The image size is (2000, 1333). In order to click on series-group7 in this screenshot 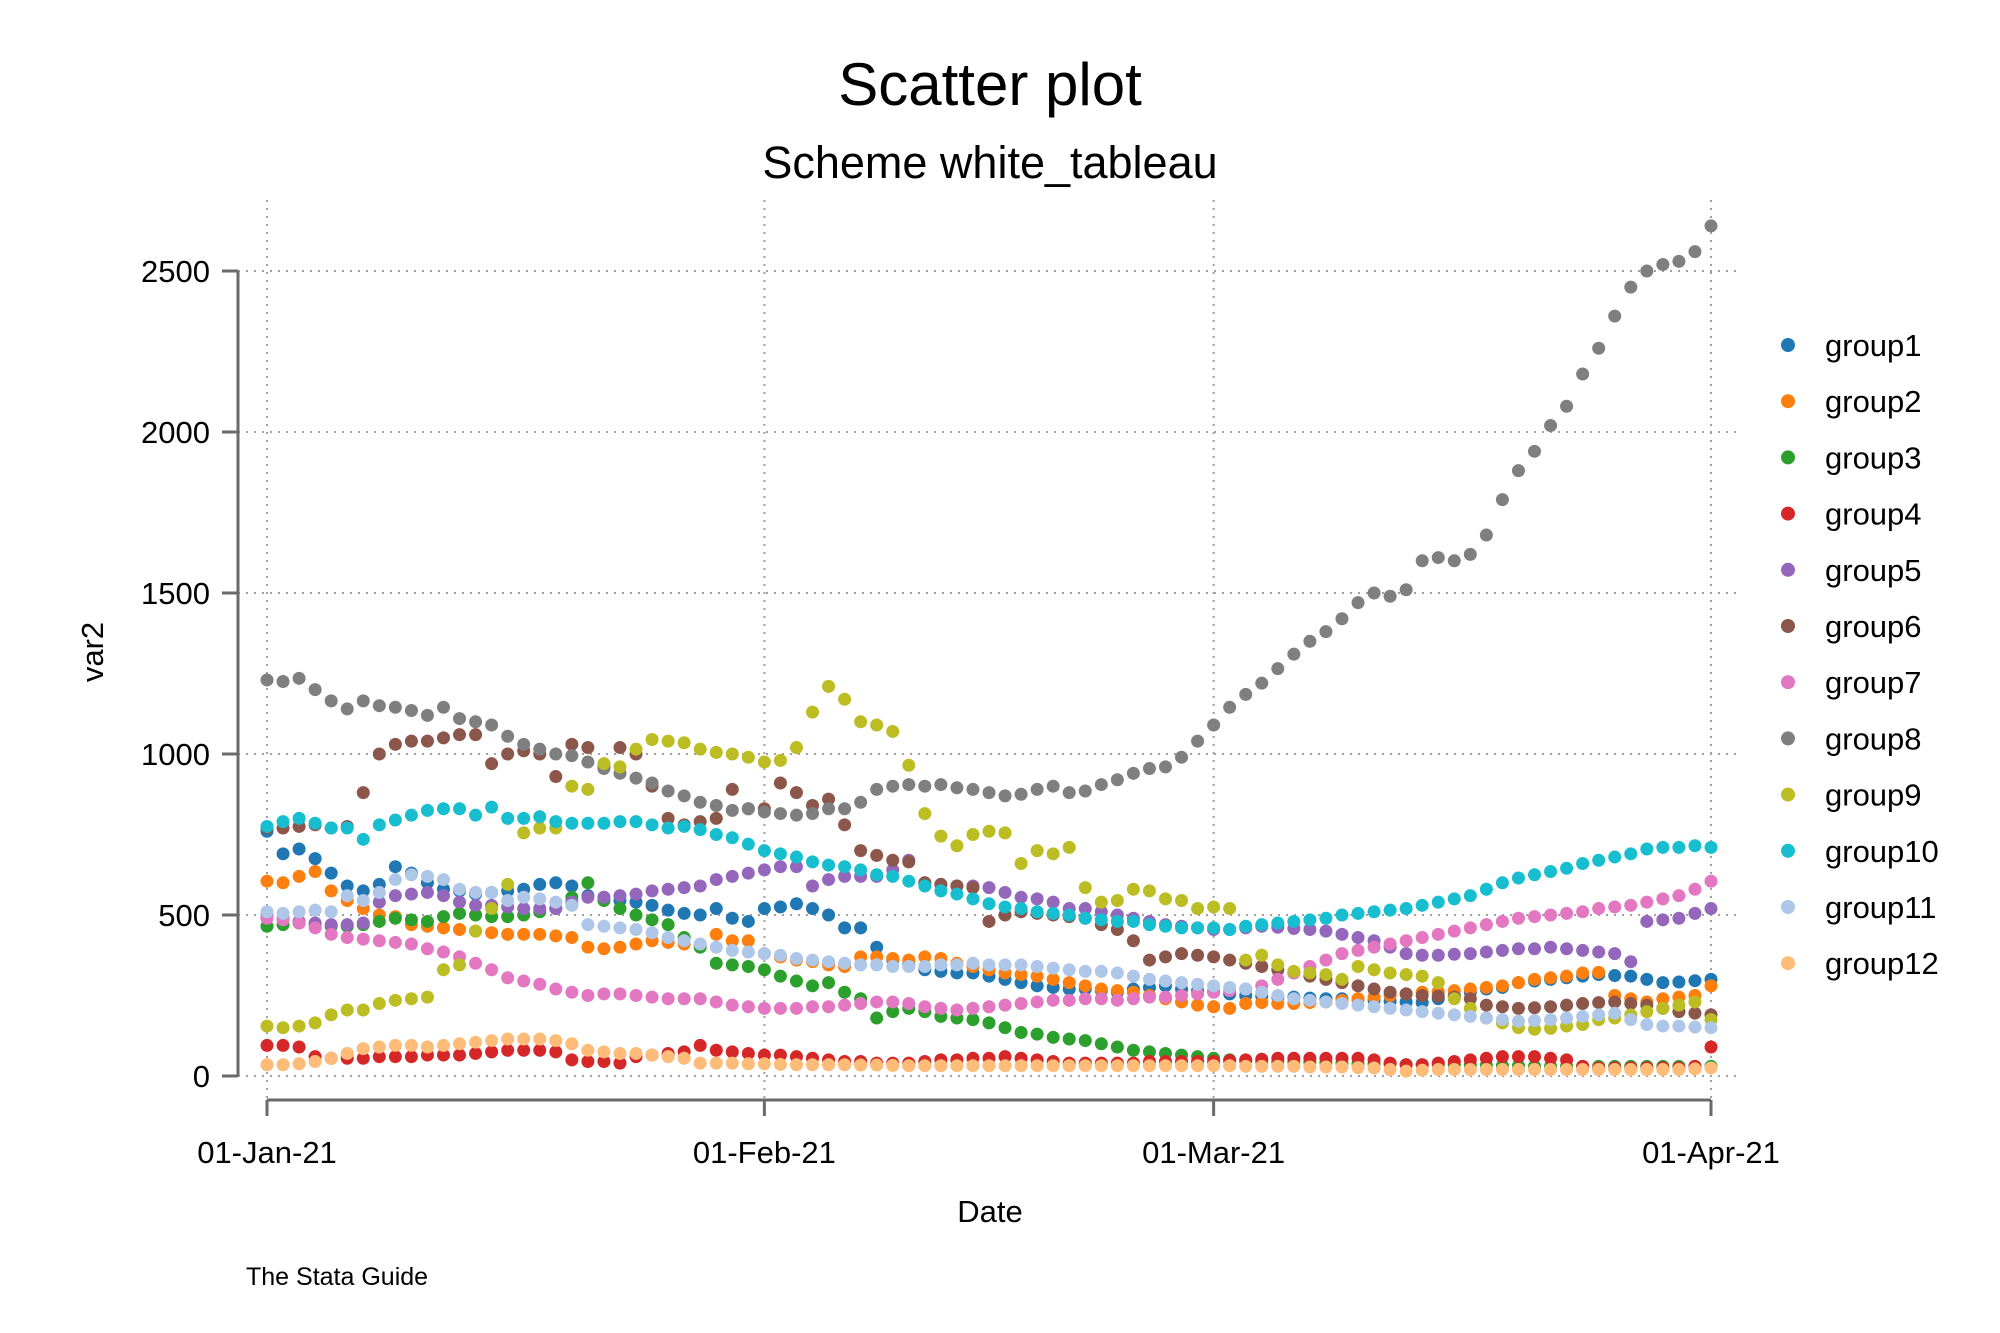, I will do `click(989, 945)`.